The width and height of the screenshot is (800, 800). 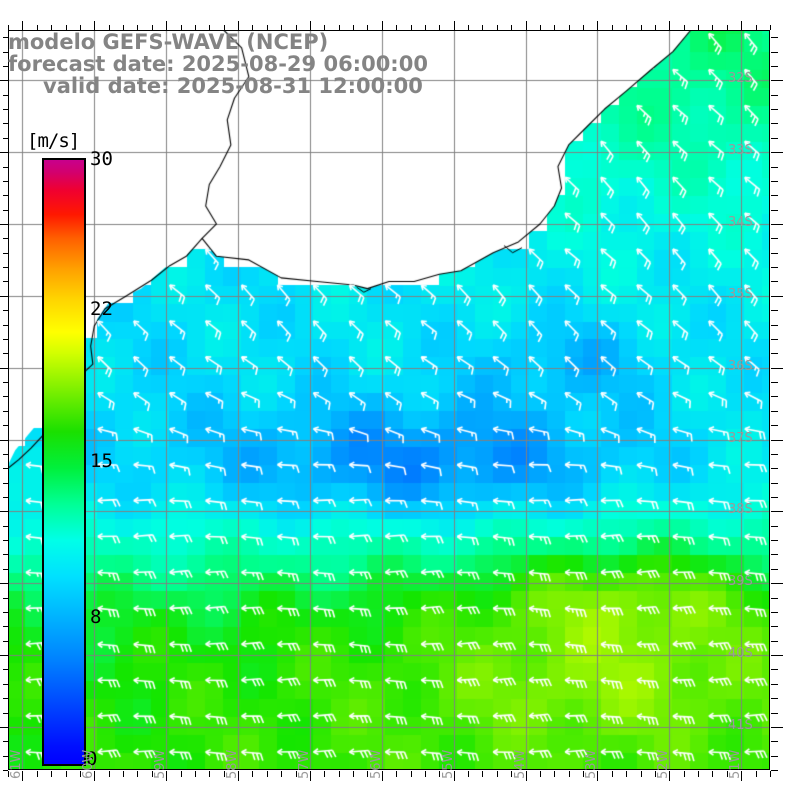 I want to click on colorbar-unit-label: [m/s], so click(x=53, y=141).